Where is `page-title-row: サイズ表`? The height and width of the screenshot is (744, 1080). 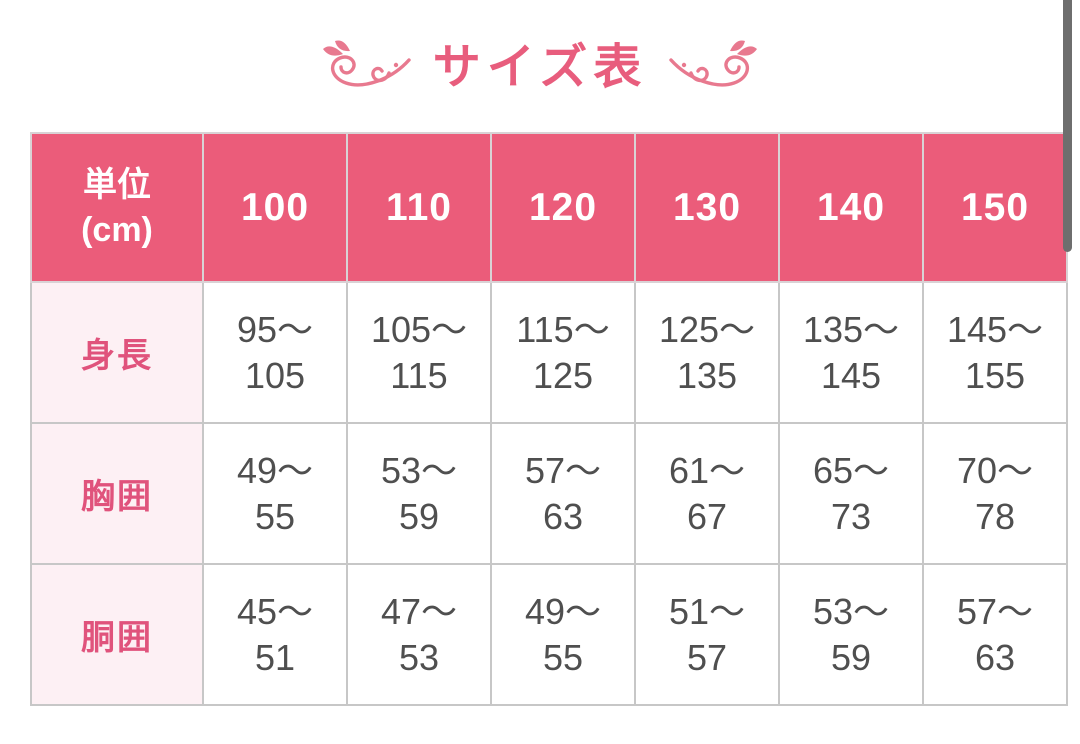 page-title-row: サイズ表 is located at coordinates (540, 68).